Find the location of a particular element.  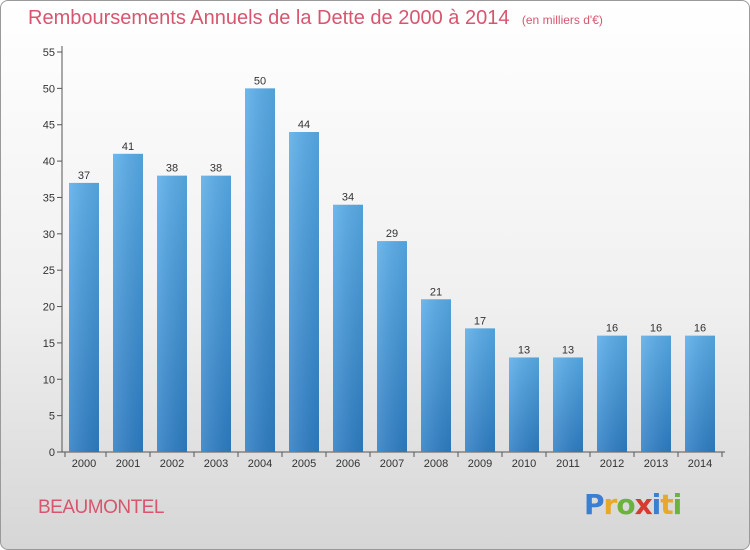

x-tick-label: 2009 is located at coordinates (480, 464).